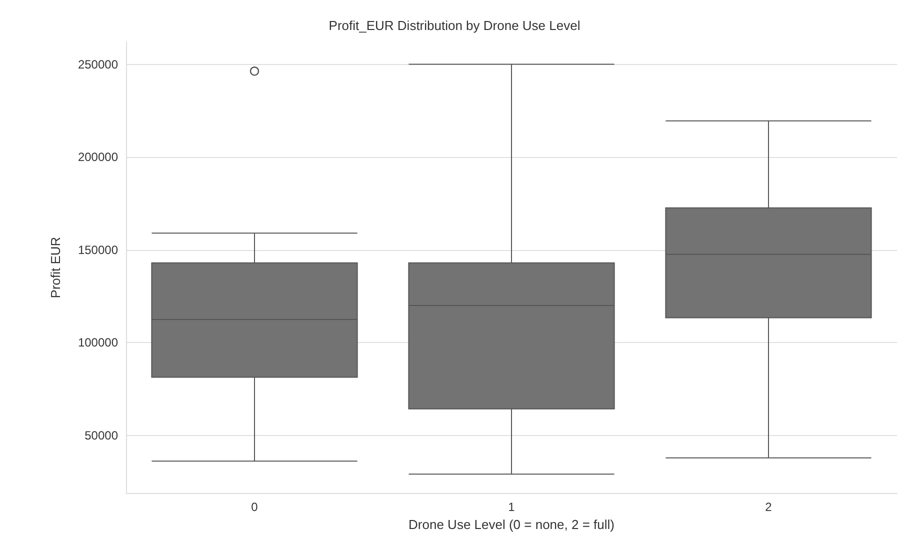 This screenshot has width=909, height=537. I want to click on x-tick-label: 0, so click(254, 507).